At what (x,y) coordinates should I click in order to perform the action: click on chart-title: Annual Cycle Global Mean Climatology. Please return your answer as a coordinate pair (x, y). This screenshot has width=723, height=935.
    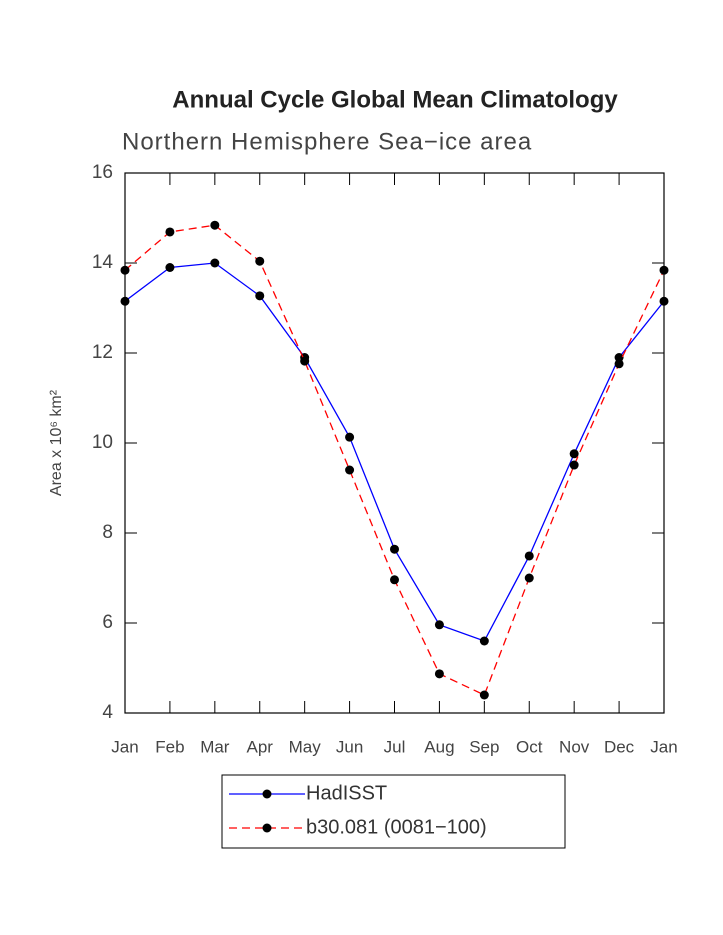
    Looking at the image, I should click on (395, 99).